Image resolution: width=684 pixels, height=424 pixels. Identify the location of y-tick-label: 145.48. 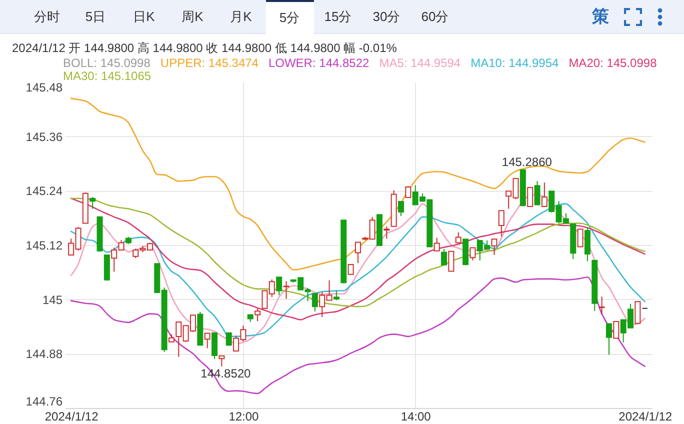
(44, 87).